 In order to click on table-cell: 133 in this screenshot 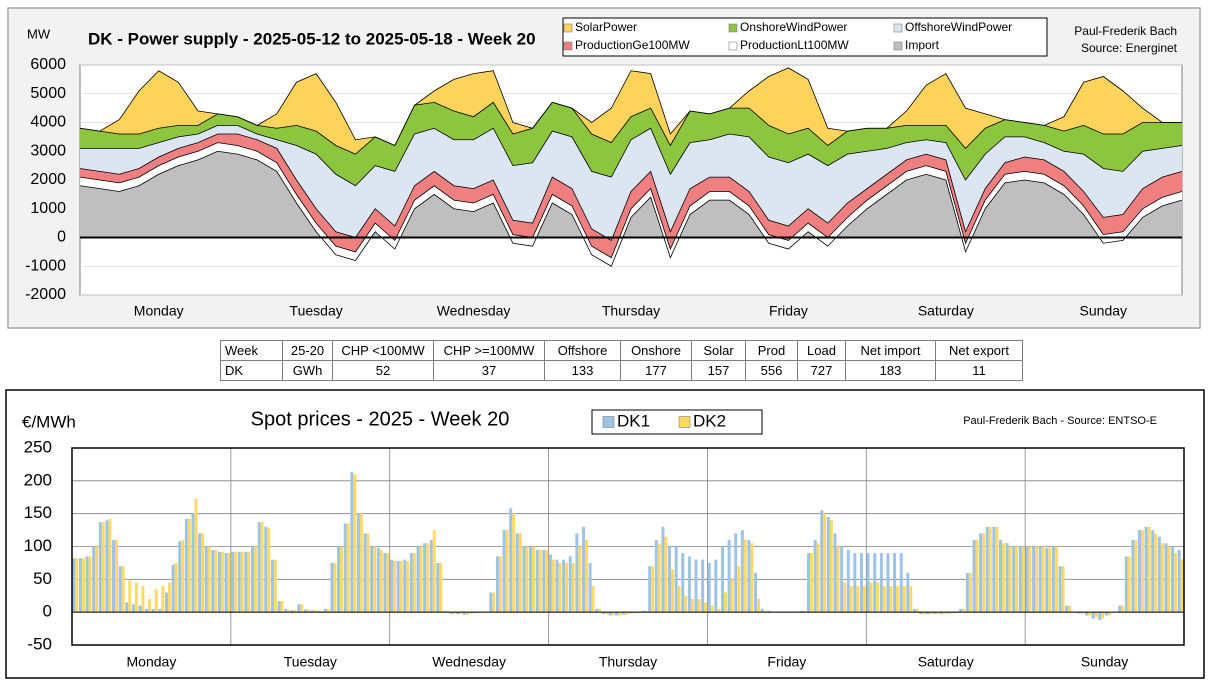, I will do `click(582, 370)`.